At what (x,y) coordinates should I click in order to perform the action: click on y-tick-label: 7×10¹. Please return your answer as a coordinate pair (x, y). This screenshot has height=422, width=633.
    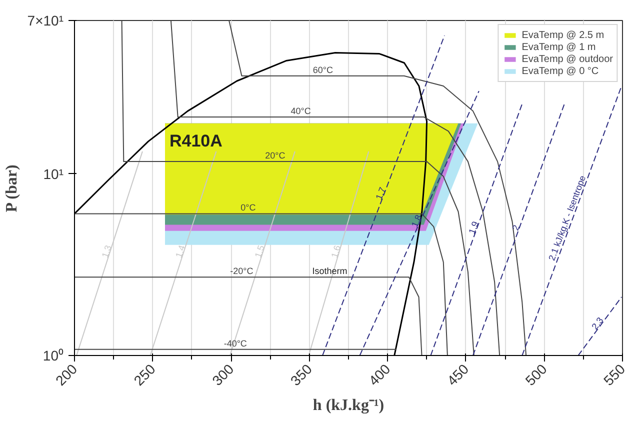
    Looking at the image, I should click on (45, 20).